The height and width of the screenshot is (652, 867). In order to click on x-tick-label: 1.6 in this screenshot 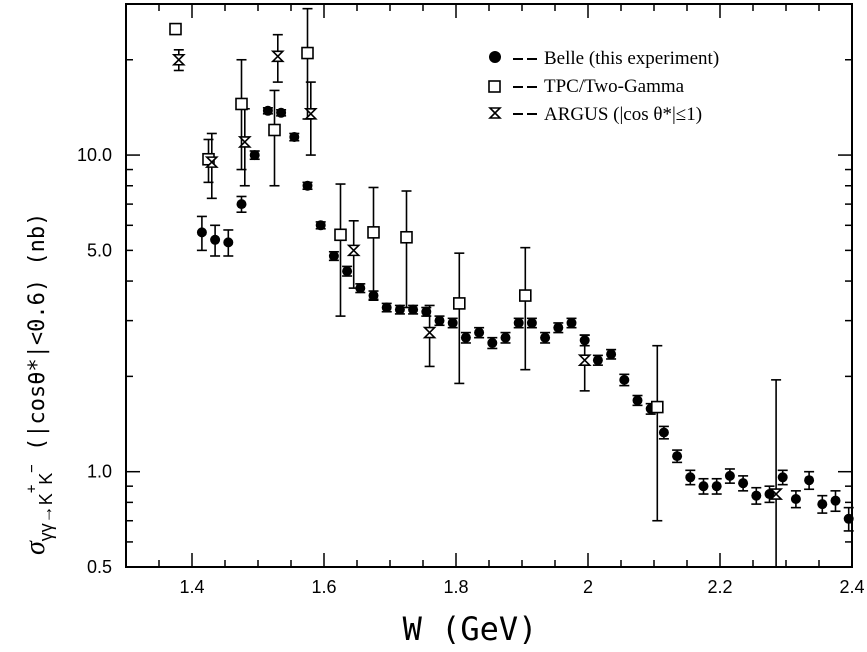, I will do `click(323, 587)`.